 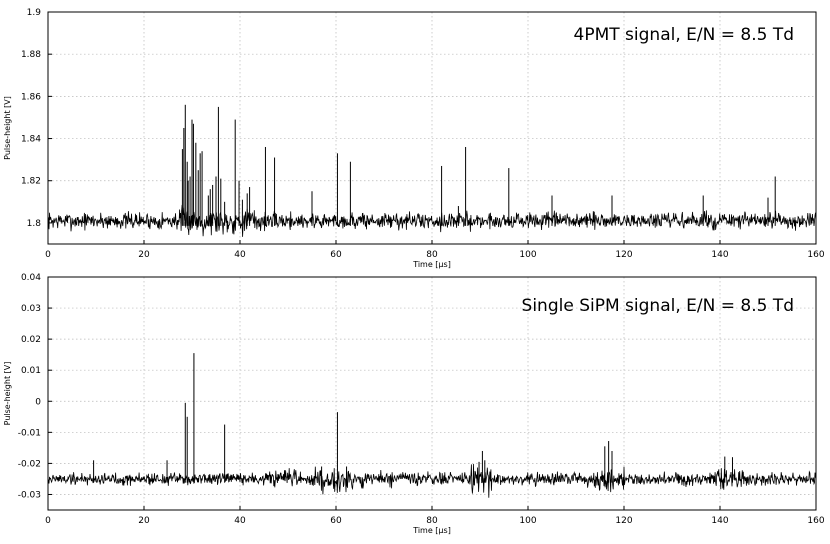 I want to click on y-tick-label: 0.02, so click(x=31, y=340).